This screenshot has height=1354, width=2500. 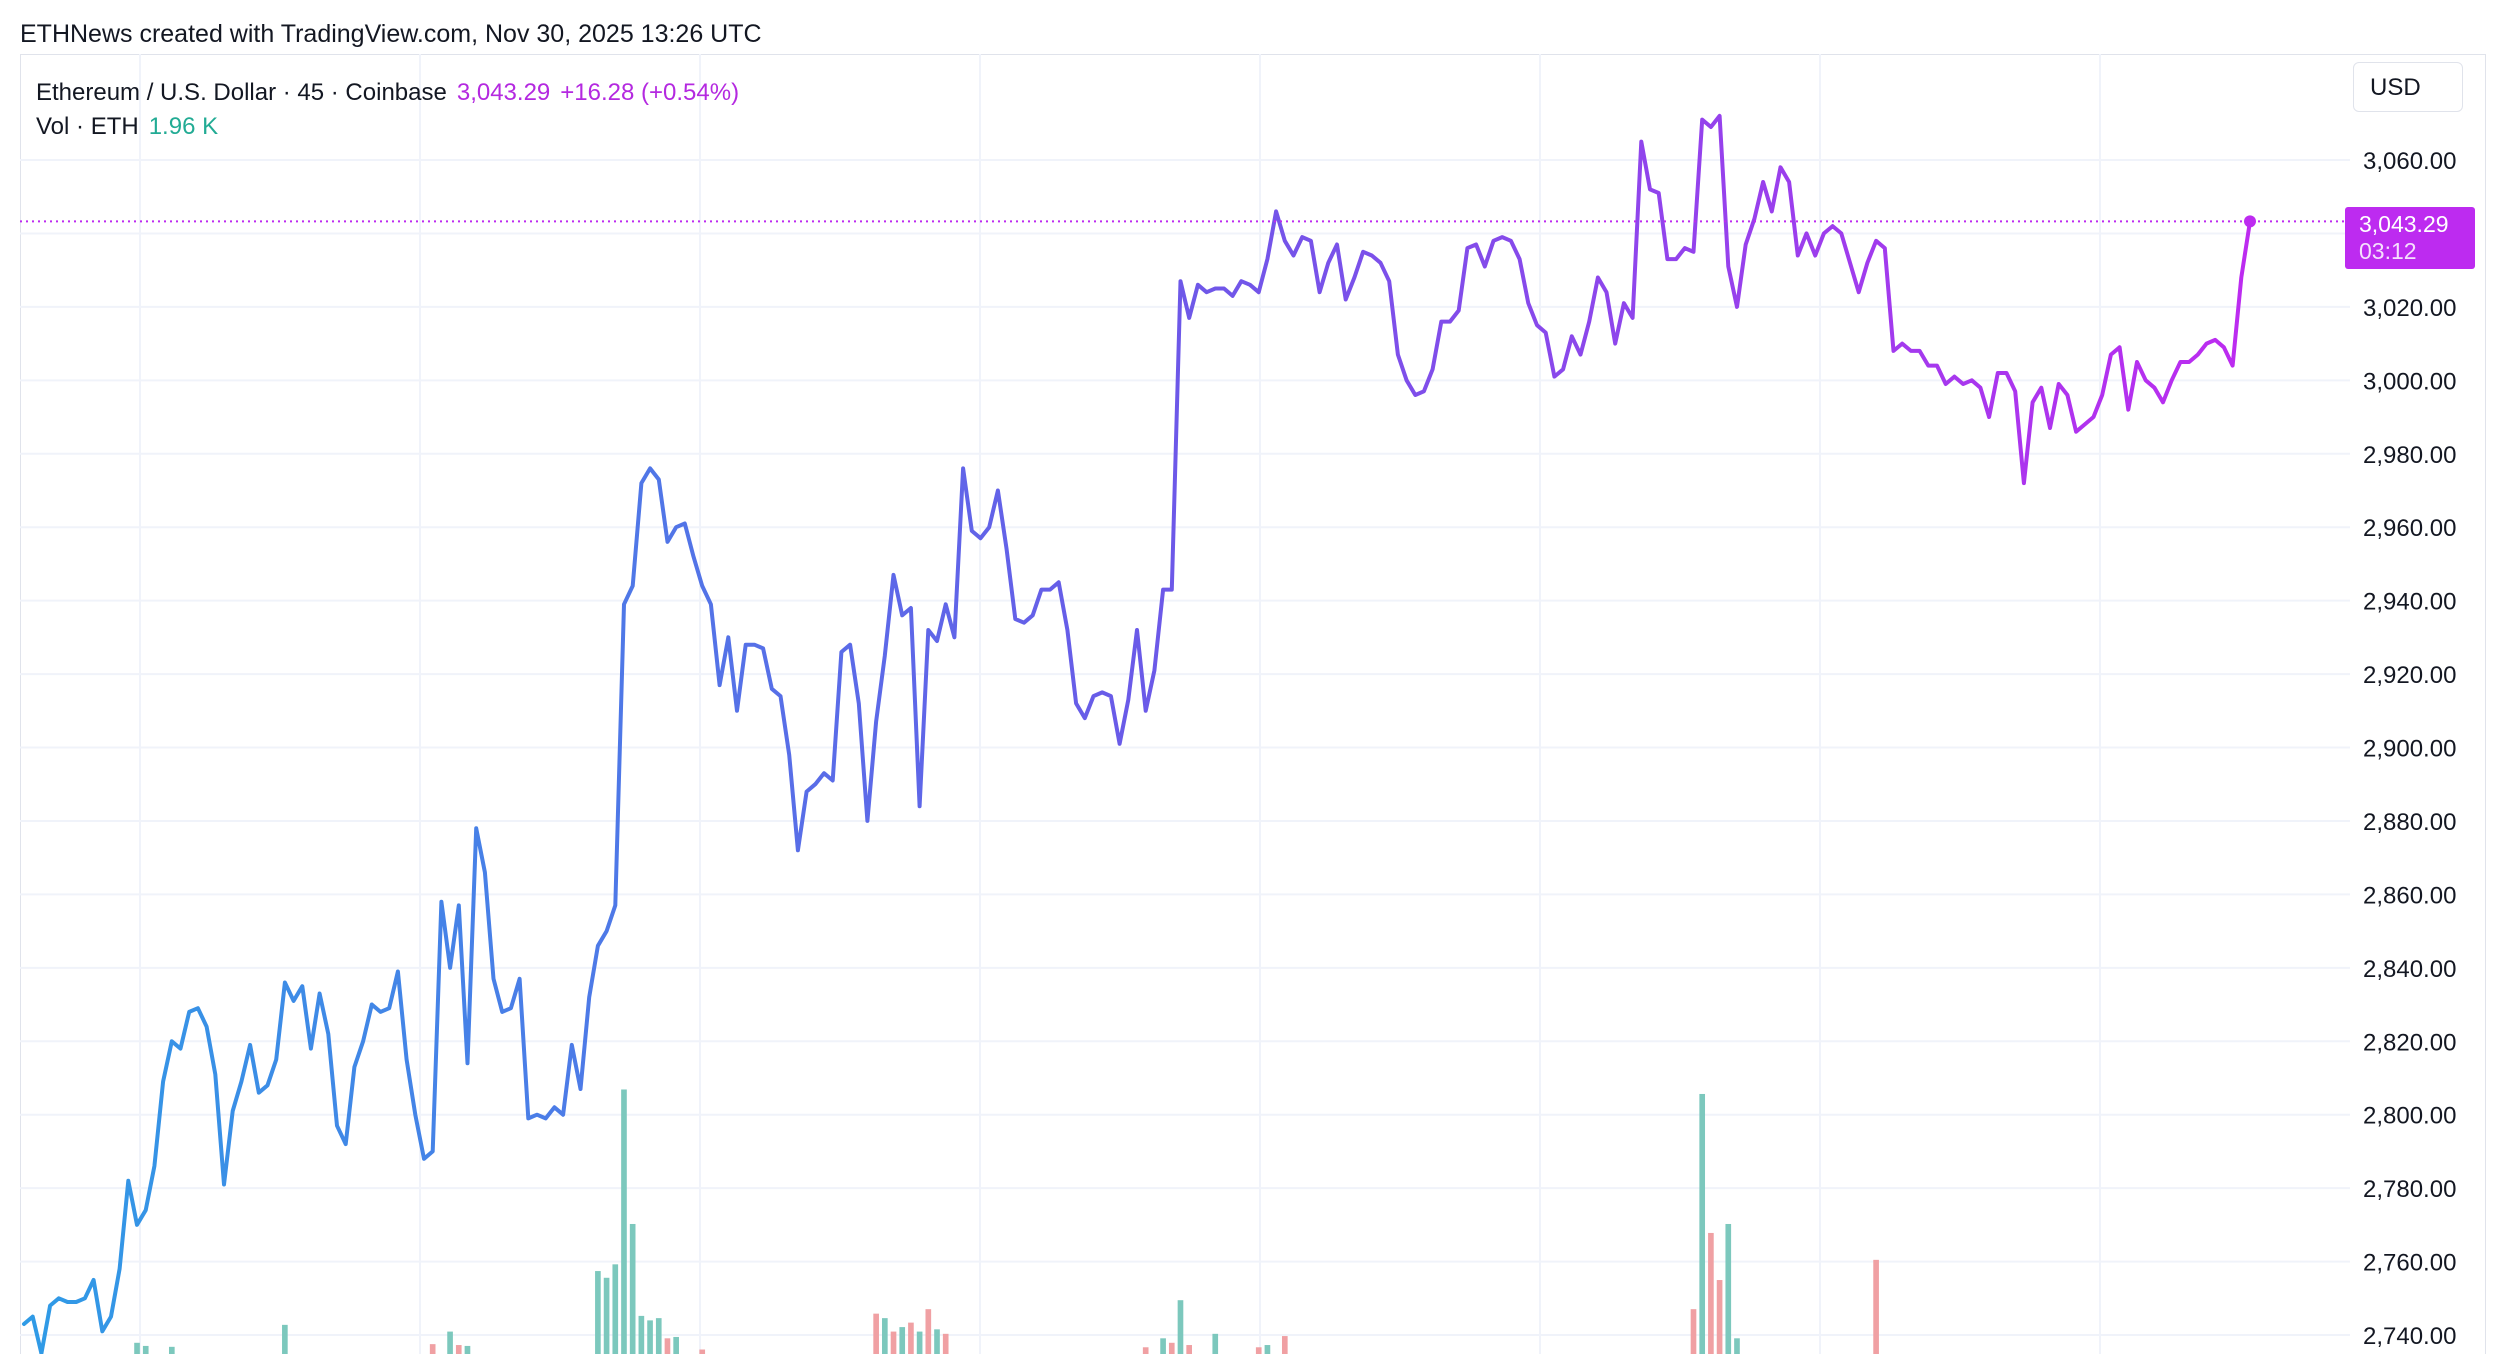 I want to click on volume-title: Vol · ETH, so click(x=87, y=126).